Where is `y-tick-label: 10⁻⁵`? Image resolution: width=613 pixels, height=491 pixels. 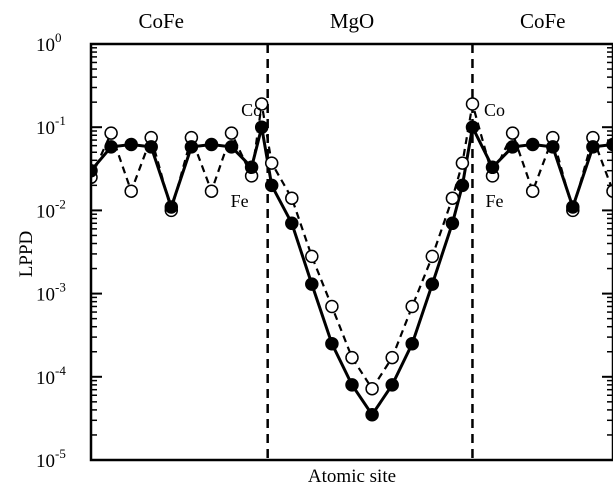 y-tick-label: 10⁻⁵ is located at coordinates (51, 459).